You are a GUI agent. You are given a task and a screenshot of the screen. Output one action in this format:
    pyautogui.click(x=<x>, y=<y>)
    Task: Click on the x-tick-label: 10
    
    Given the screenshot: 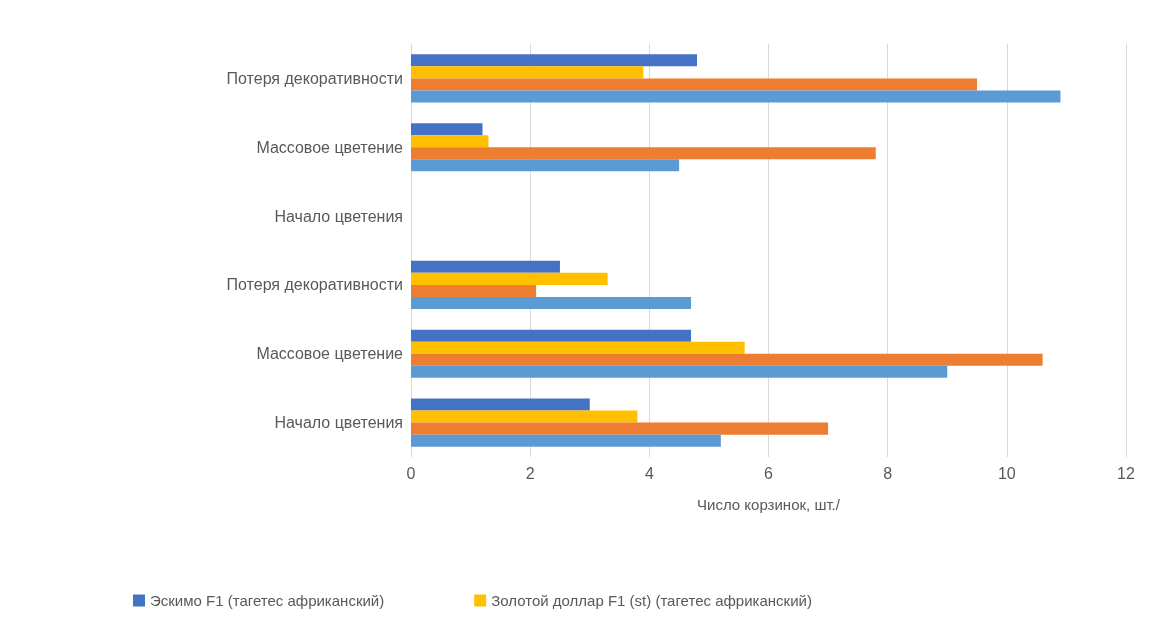 What is the action you would take?
    pyautogui.click(x=1006, y=473)
    